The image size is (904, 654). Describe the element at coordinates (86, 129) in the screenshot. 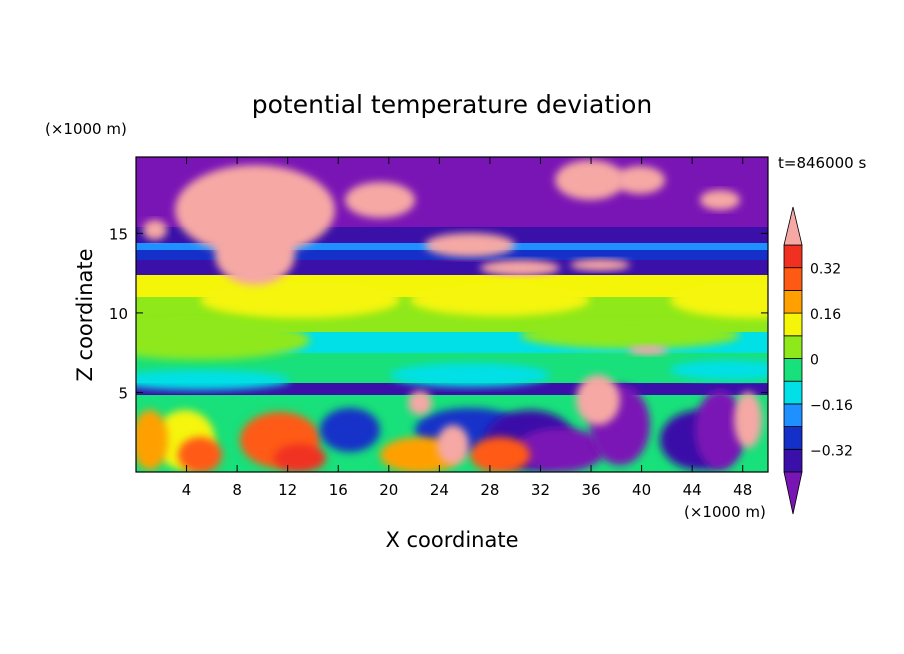

I see `y-axis-unit: (×1000 m)` at that location.